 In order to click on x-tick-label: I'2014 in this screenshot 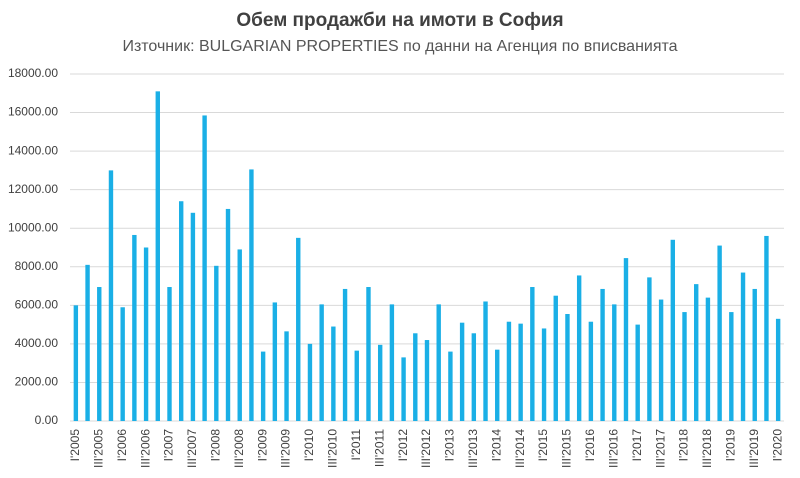, I will do `click(496, 445)`.